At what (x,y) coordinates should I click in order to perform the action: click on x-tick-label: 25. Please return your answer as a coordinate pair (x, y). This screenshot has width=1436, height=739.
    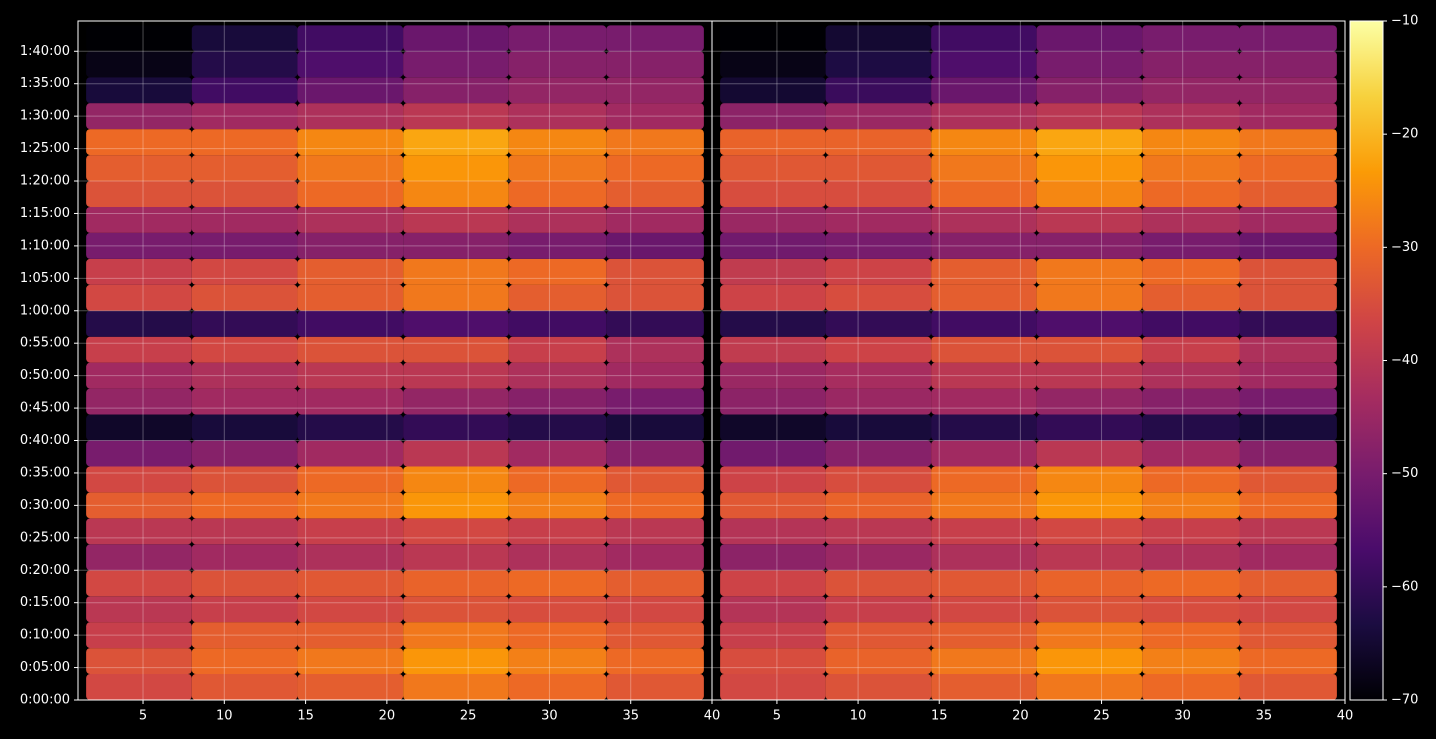
    Looking at the image, I should click on (1101, 716).